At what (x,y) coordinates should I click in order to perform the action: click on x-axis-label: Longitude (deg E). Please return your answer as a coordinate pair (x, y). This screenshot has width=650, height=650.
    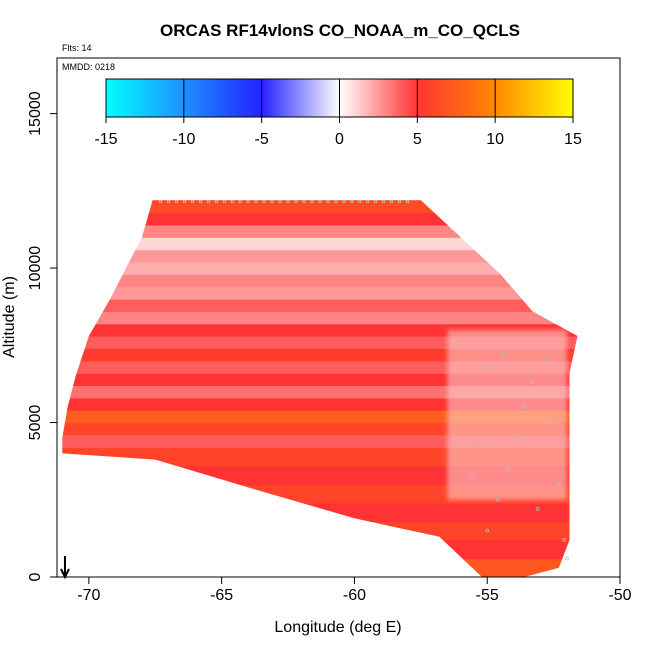
    Looking at the image, I should click on (337, 627).